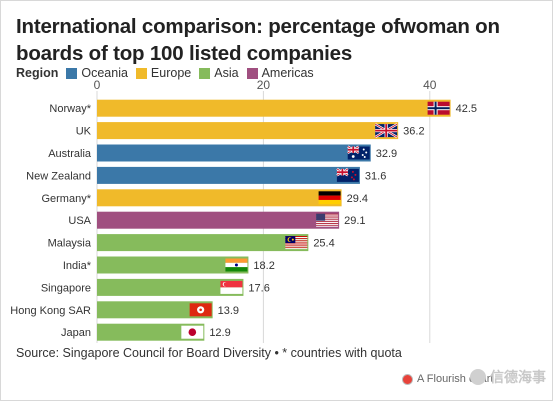 This screenshot has width=554, height=402. Describe the element at coordinates (258, 288) in the screenshot. I see `value-label: 17.6` at that location.